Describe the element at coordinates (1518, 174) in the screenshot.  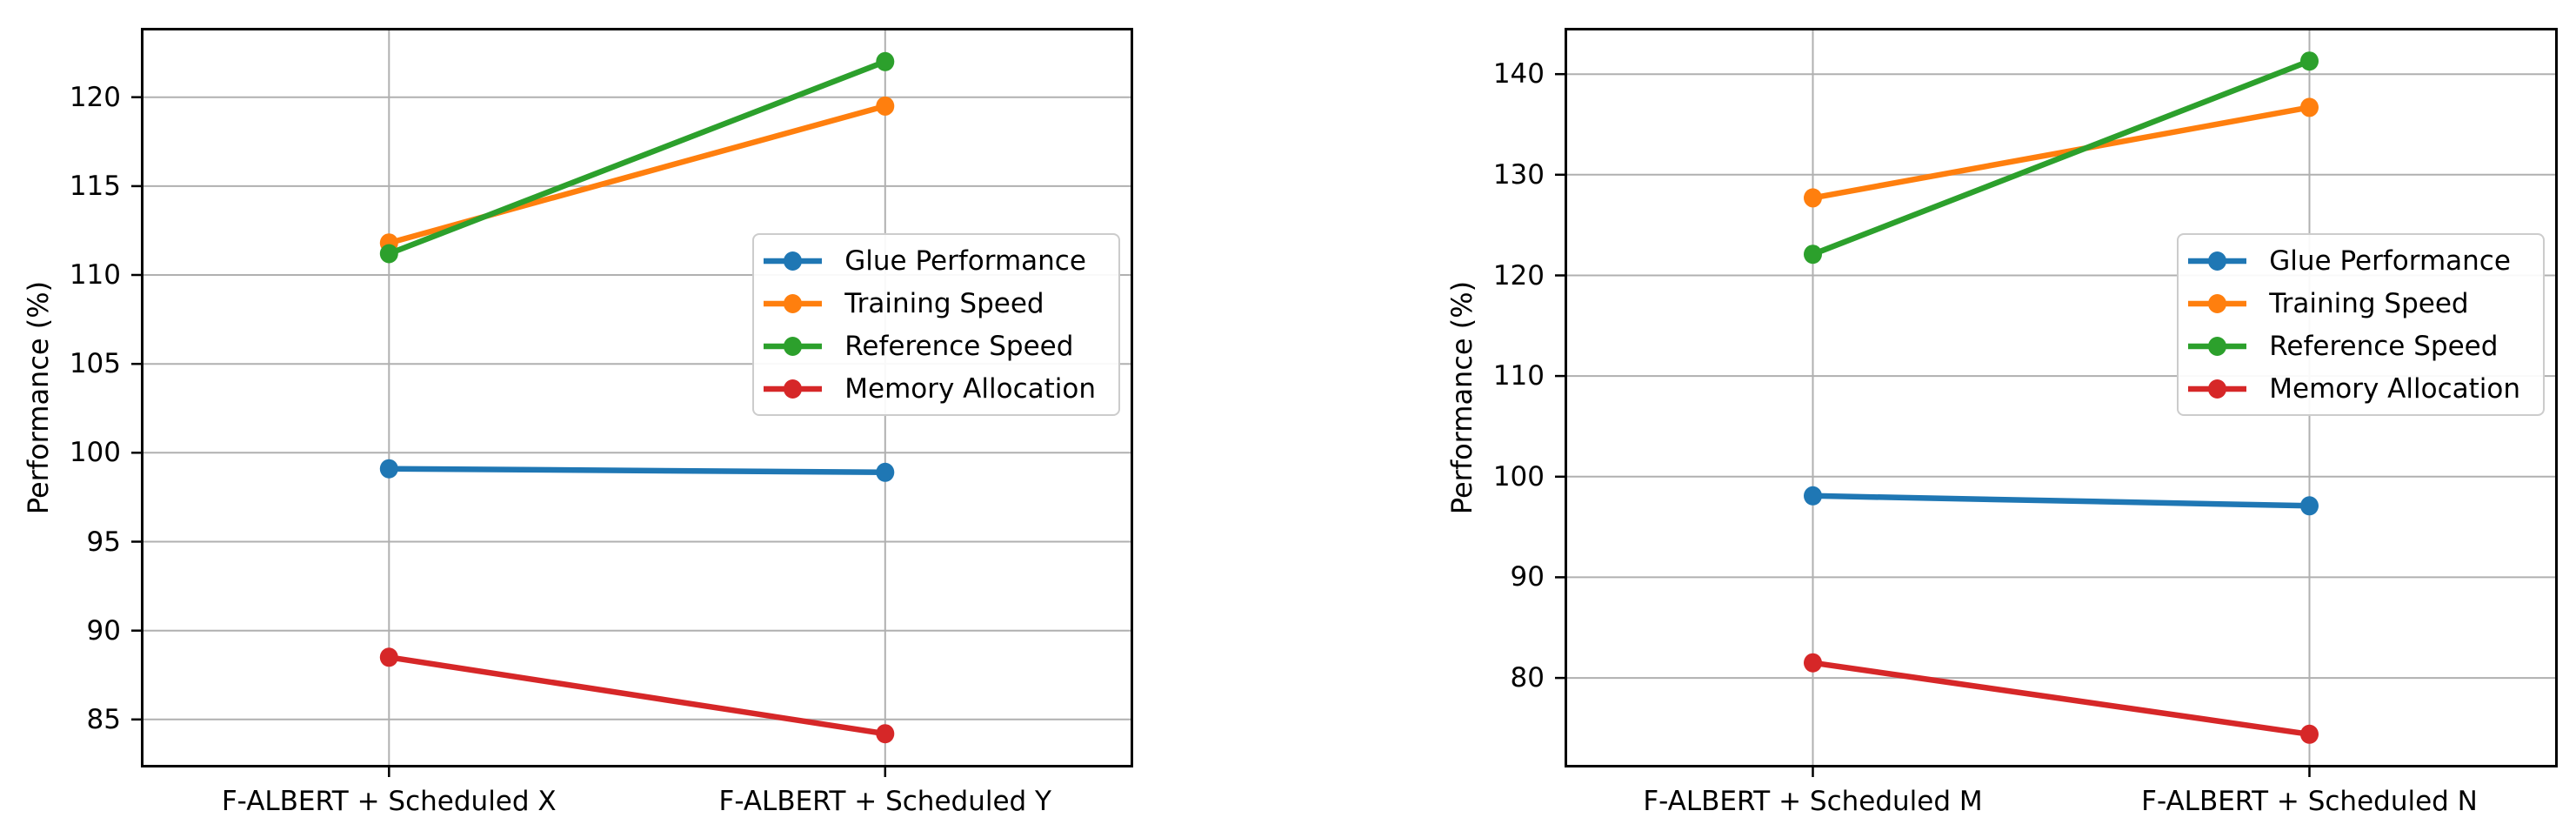
I see `y-tick-label: 130` at that location.